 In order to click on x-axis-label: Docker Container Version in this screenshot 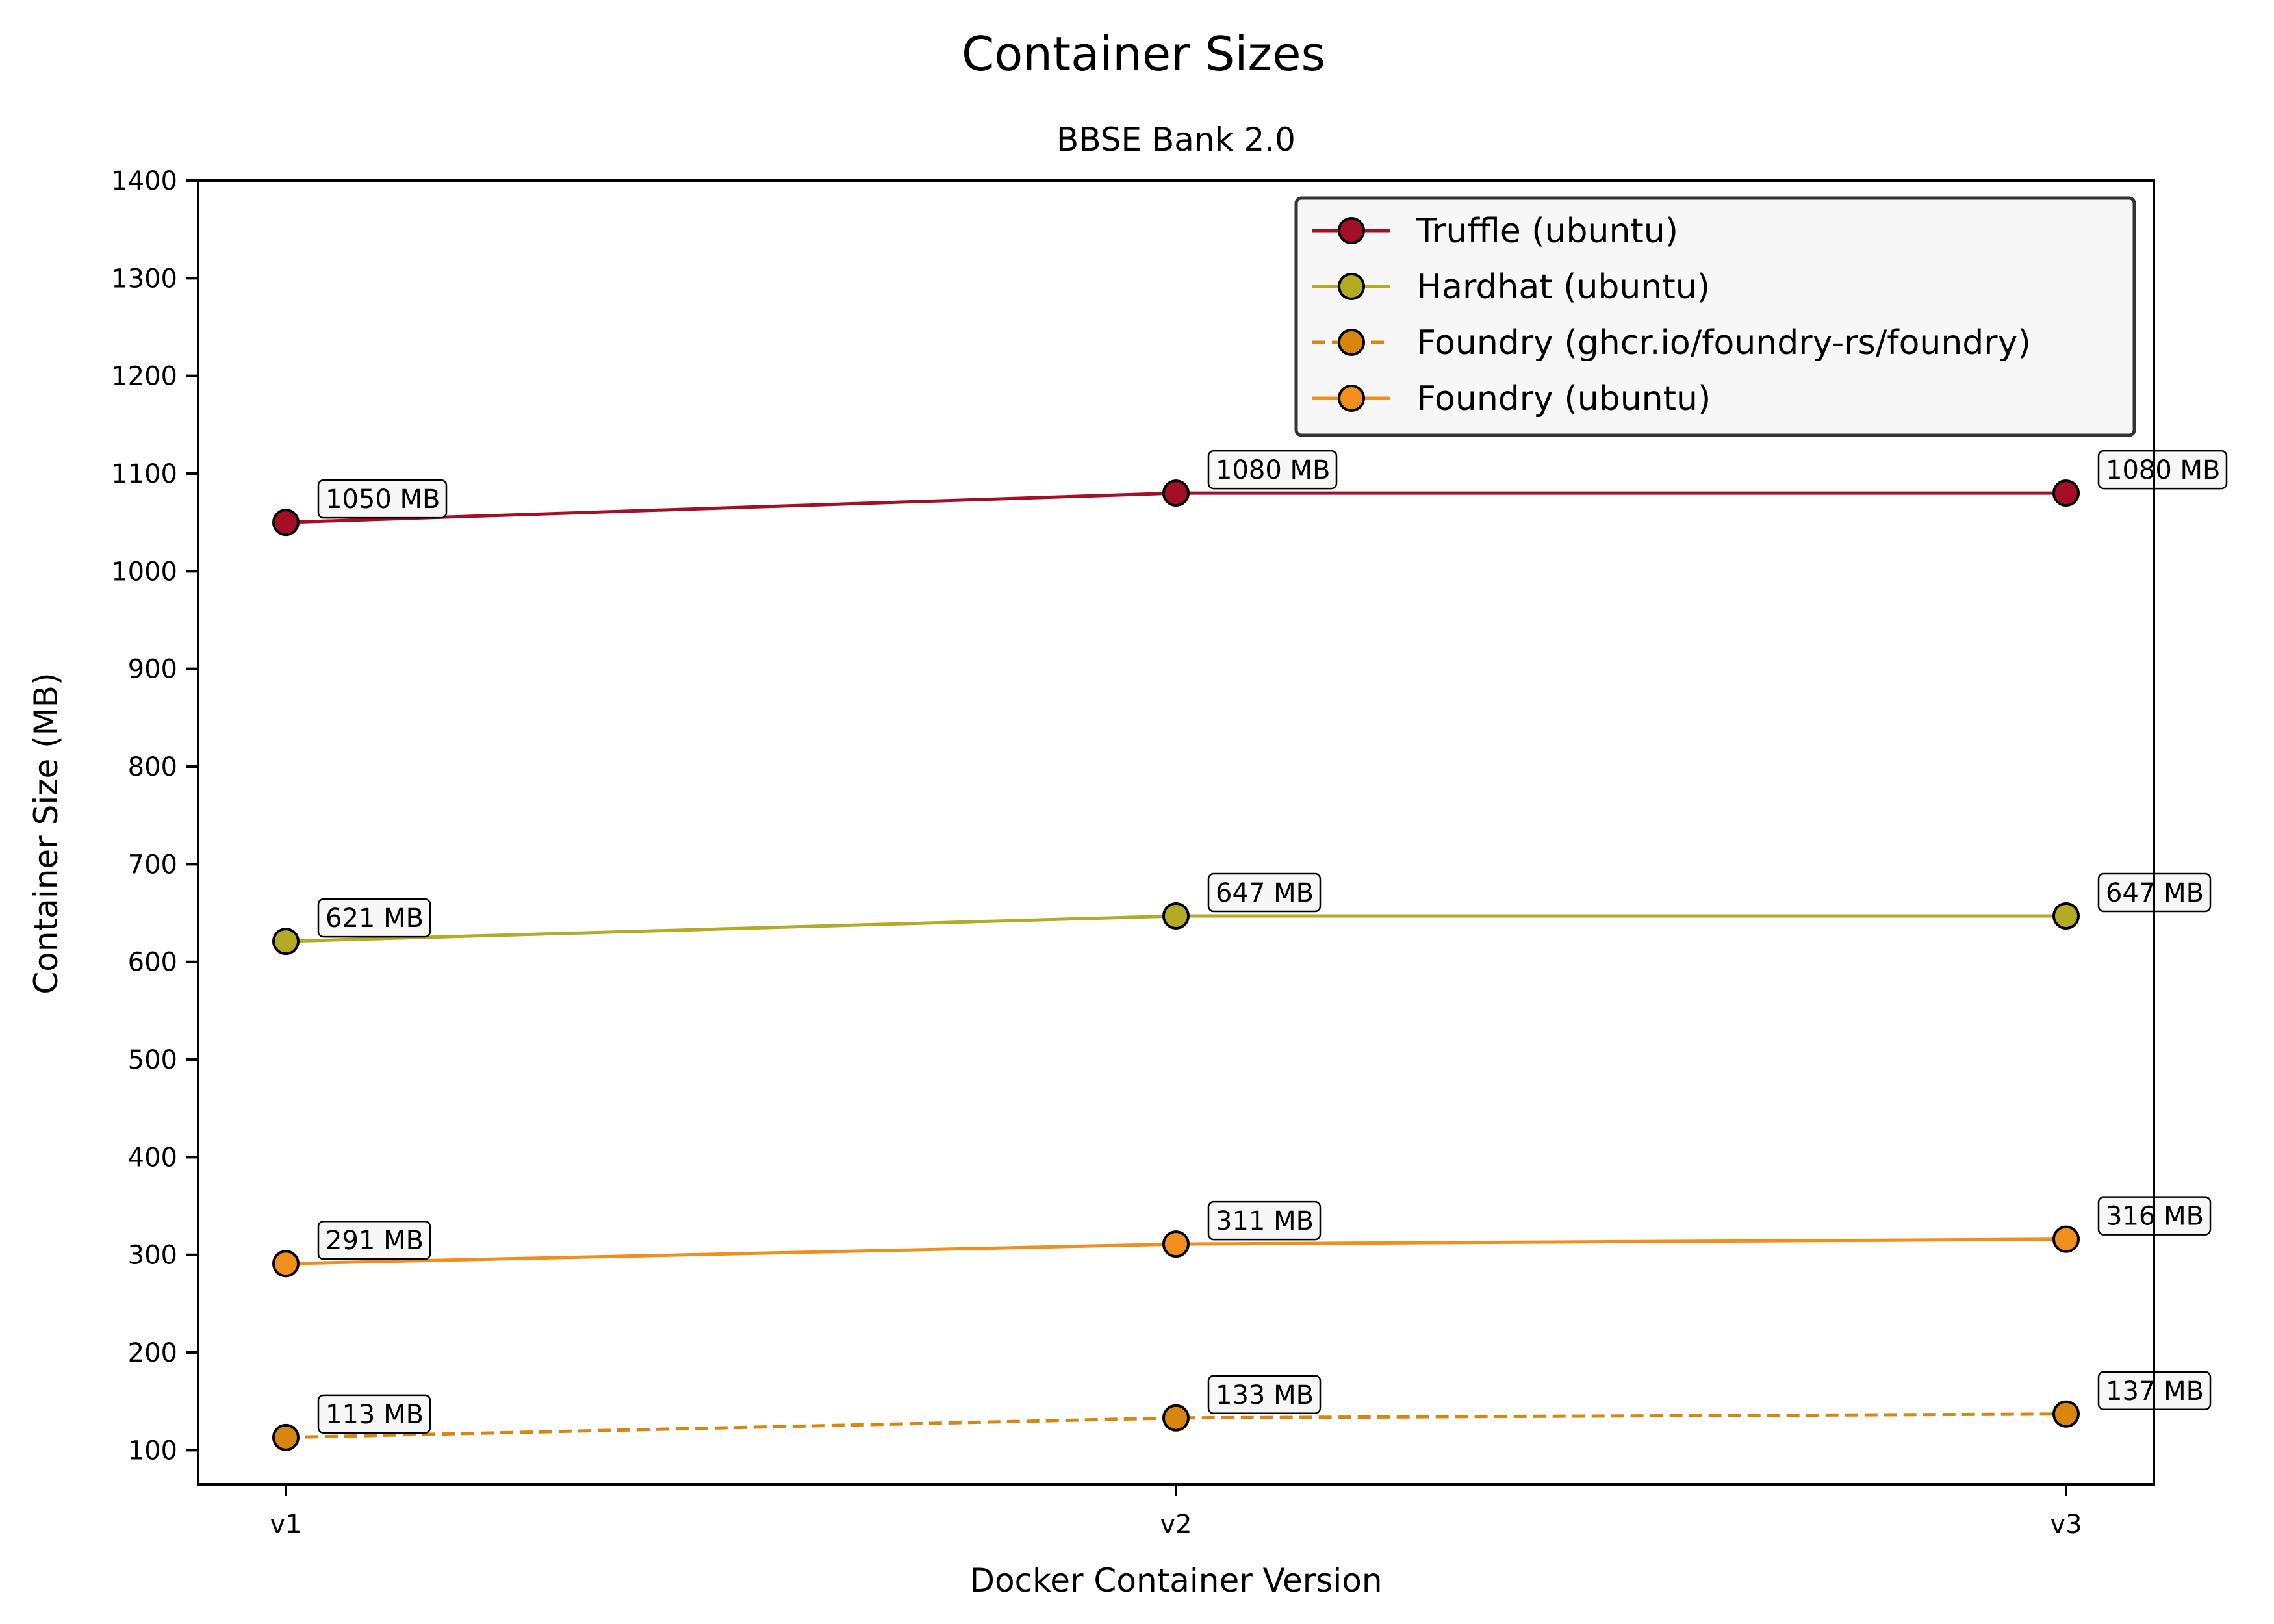, I will do `click(1175, 1580)`.